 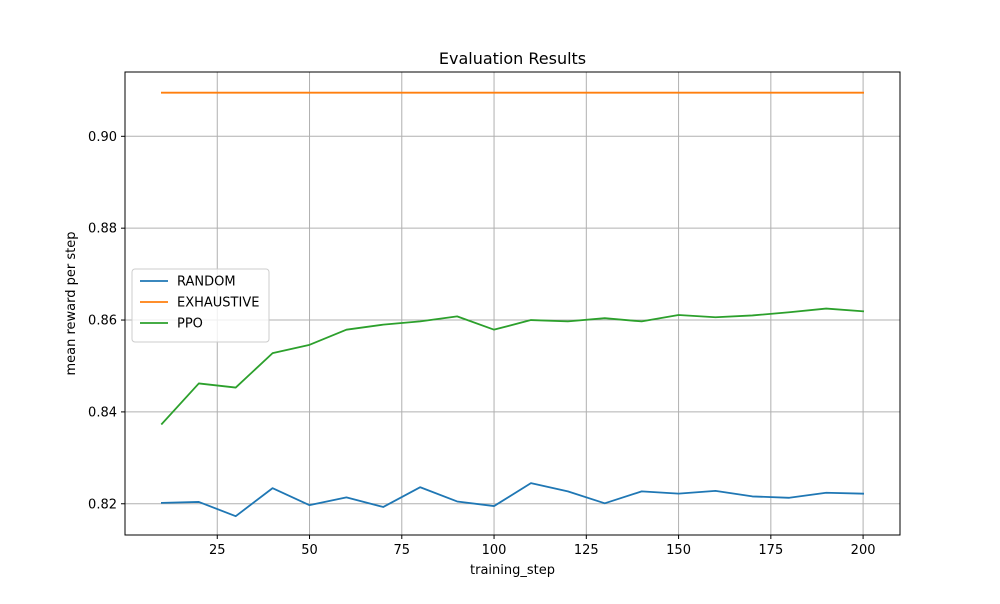 I want to click on y-axis-label: mean reward per step, so click(x=71, y=303).